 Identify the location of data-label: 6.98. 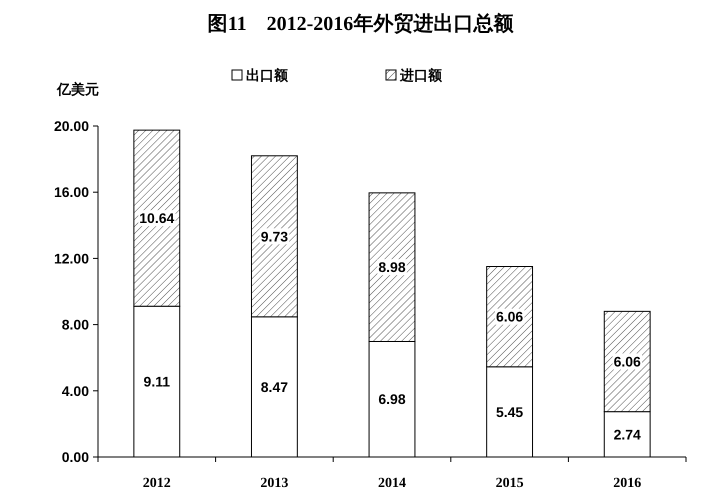
(392, 399).